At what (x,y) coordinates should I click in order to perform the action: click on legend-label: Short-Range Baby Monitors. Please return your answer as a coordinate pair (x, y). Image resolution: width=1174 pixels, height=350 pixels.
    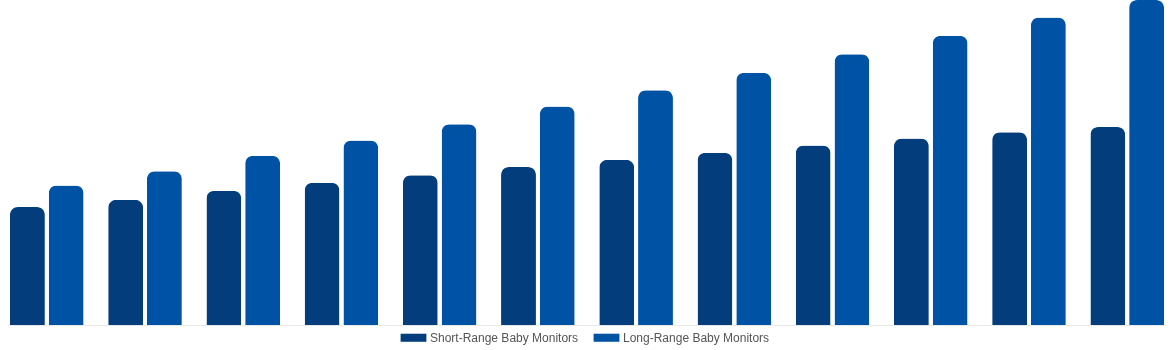
    Looking at the image, I should click on (504, 337).